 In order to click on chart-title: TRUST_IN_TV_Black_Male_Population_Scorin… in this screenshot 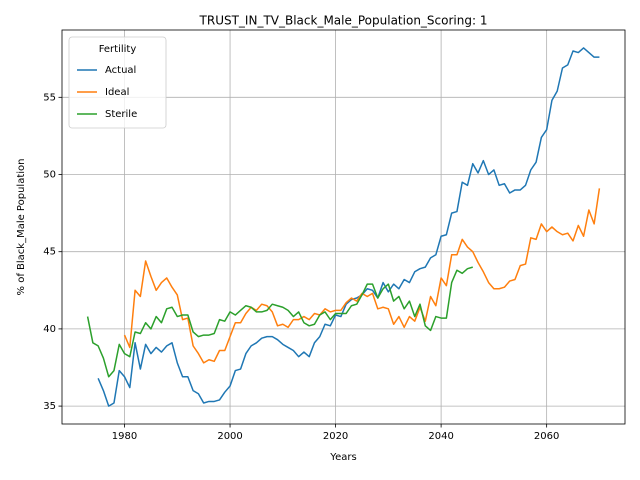, I will do `click(343, 21)`.